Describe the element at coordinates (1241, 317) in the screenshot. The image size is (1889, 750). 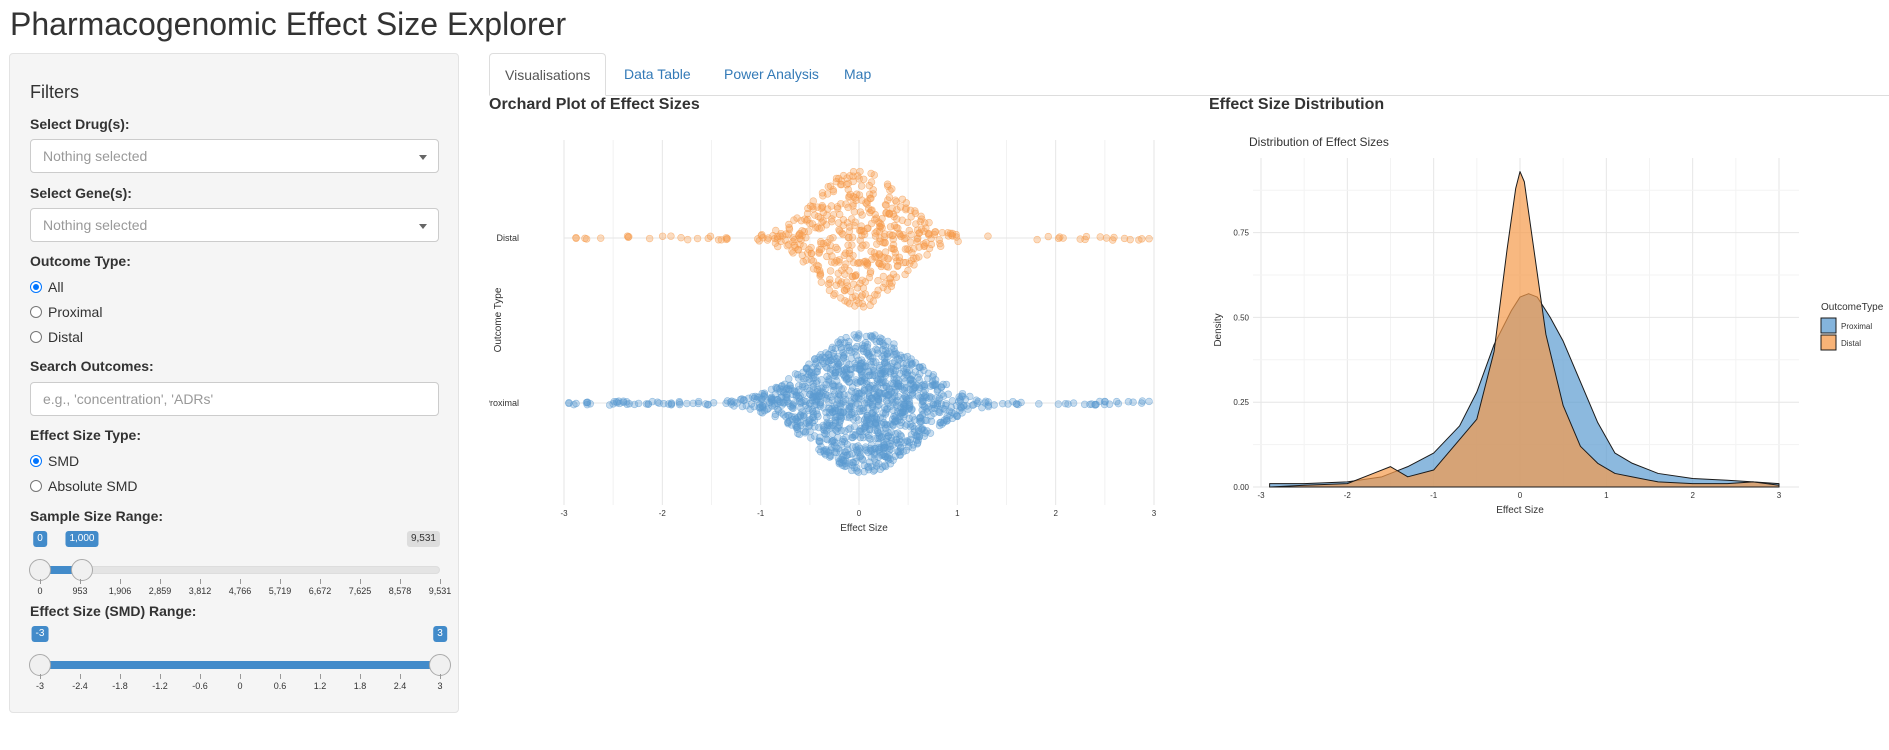
I see `y-tick-label: 0.50` at that location.